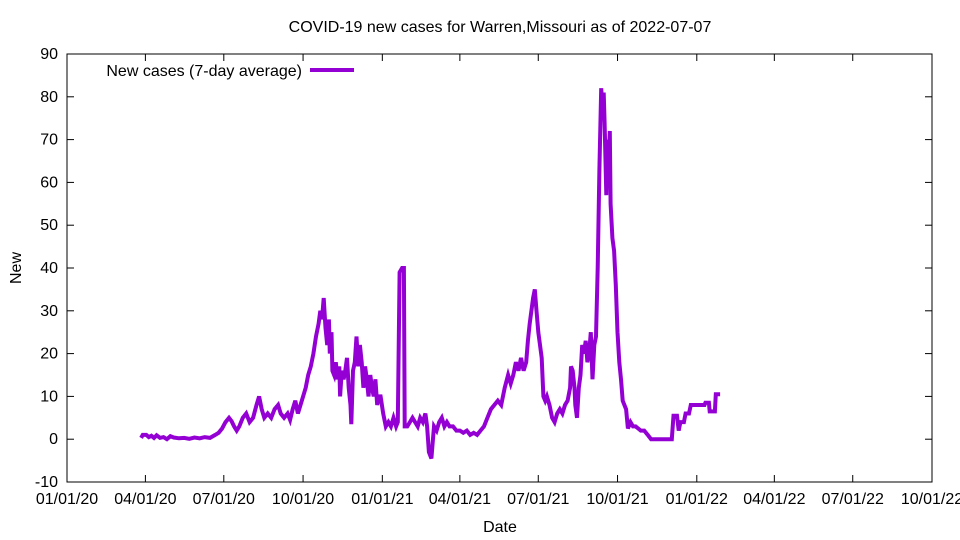 This screenshot has height=540, width=960. I want to click on x-tick-label: 07/01/21, so click(538, 499).